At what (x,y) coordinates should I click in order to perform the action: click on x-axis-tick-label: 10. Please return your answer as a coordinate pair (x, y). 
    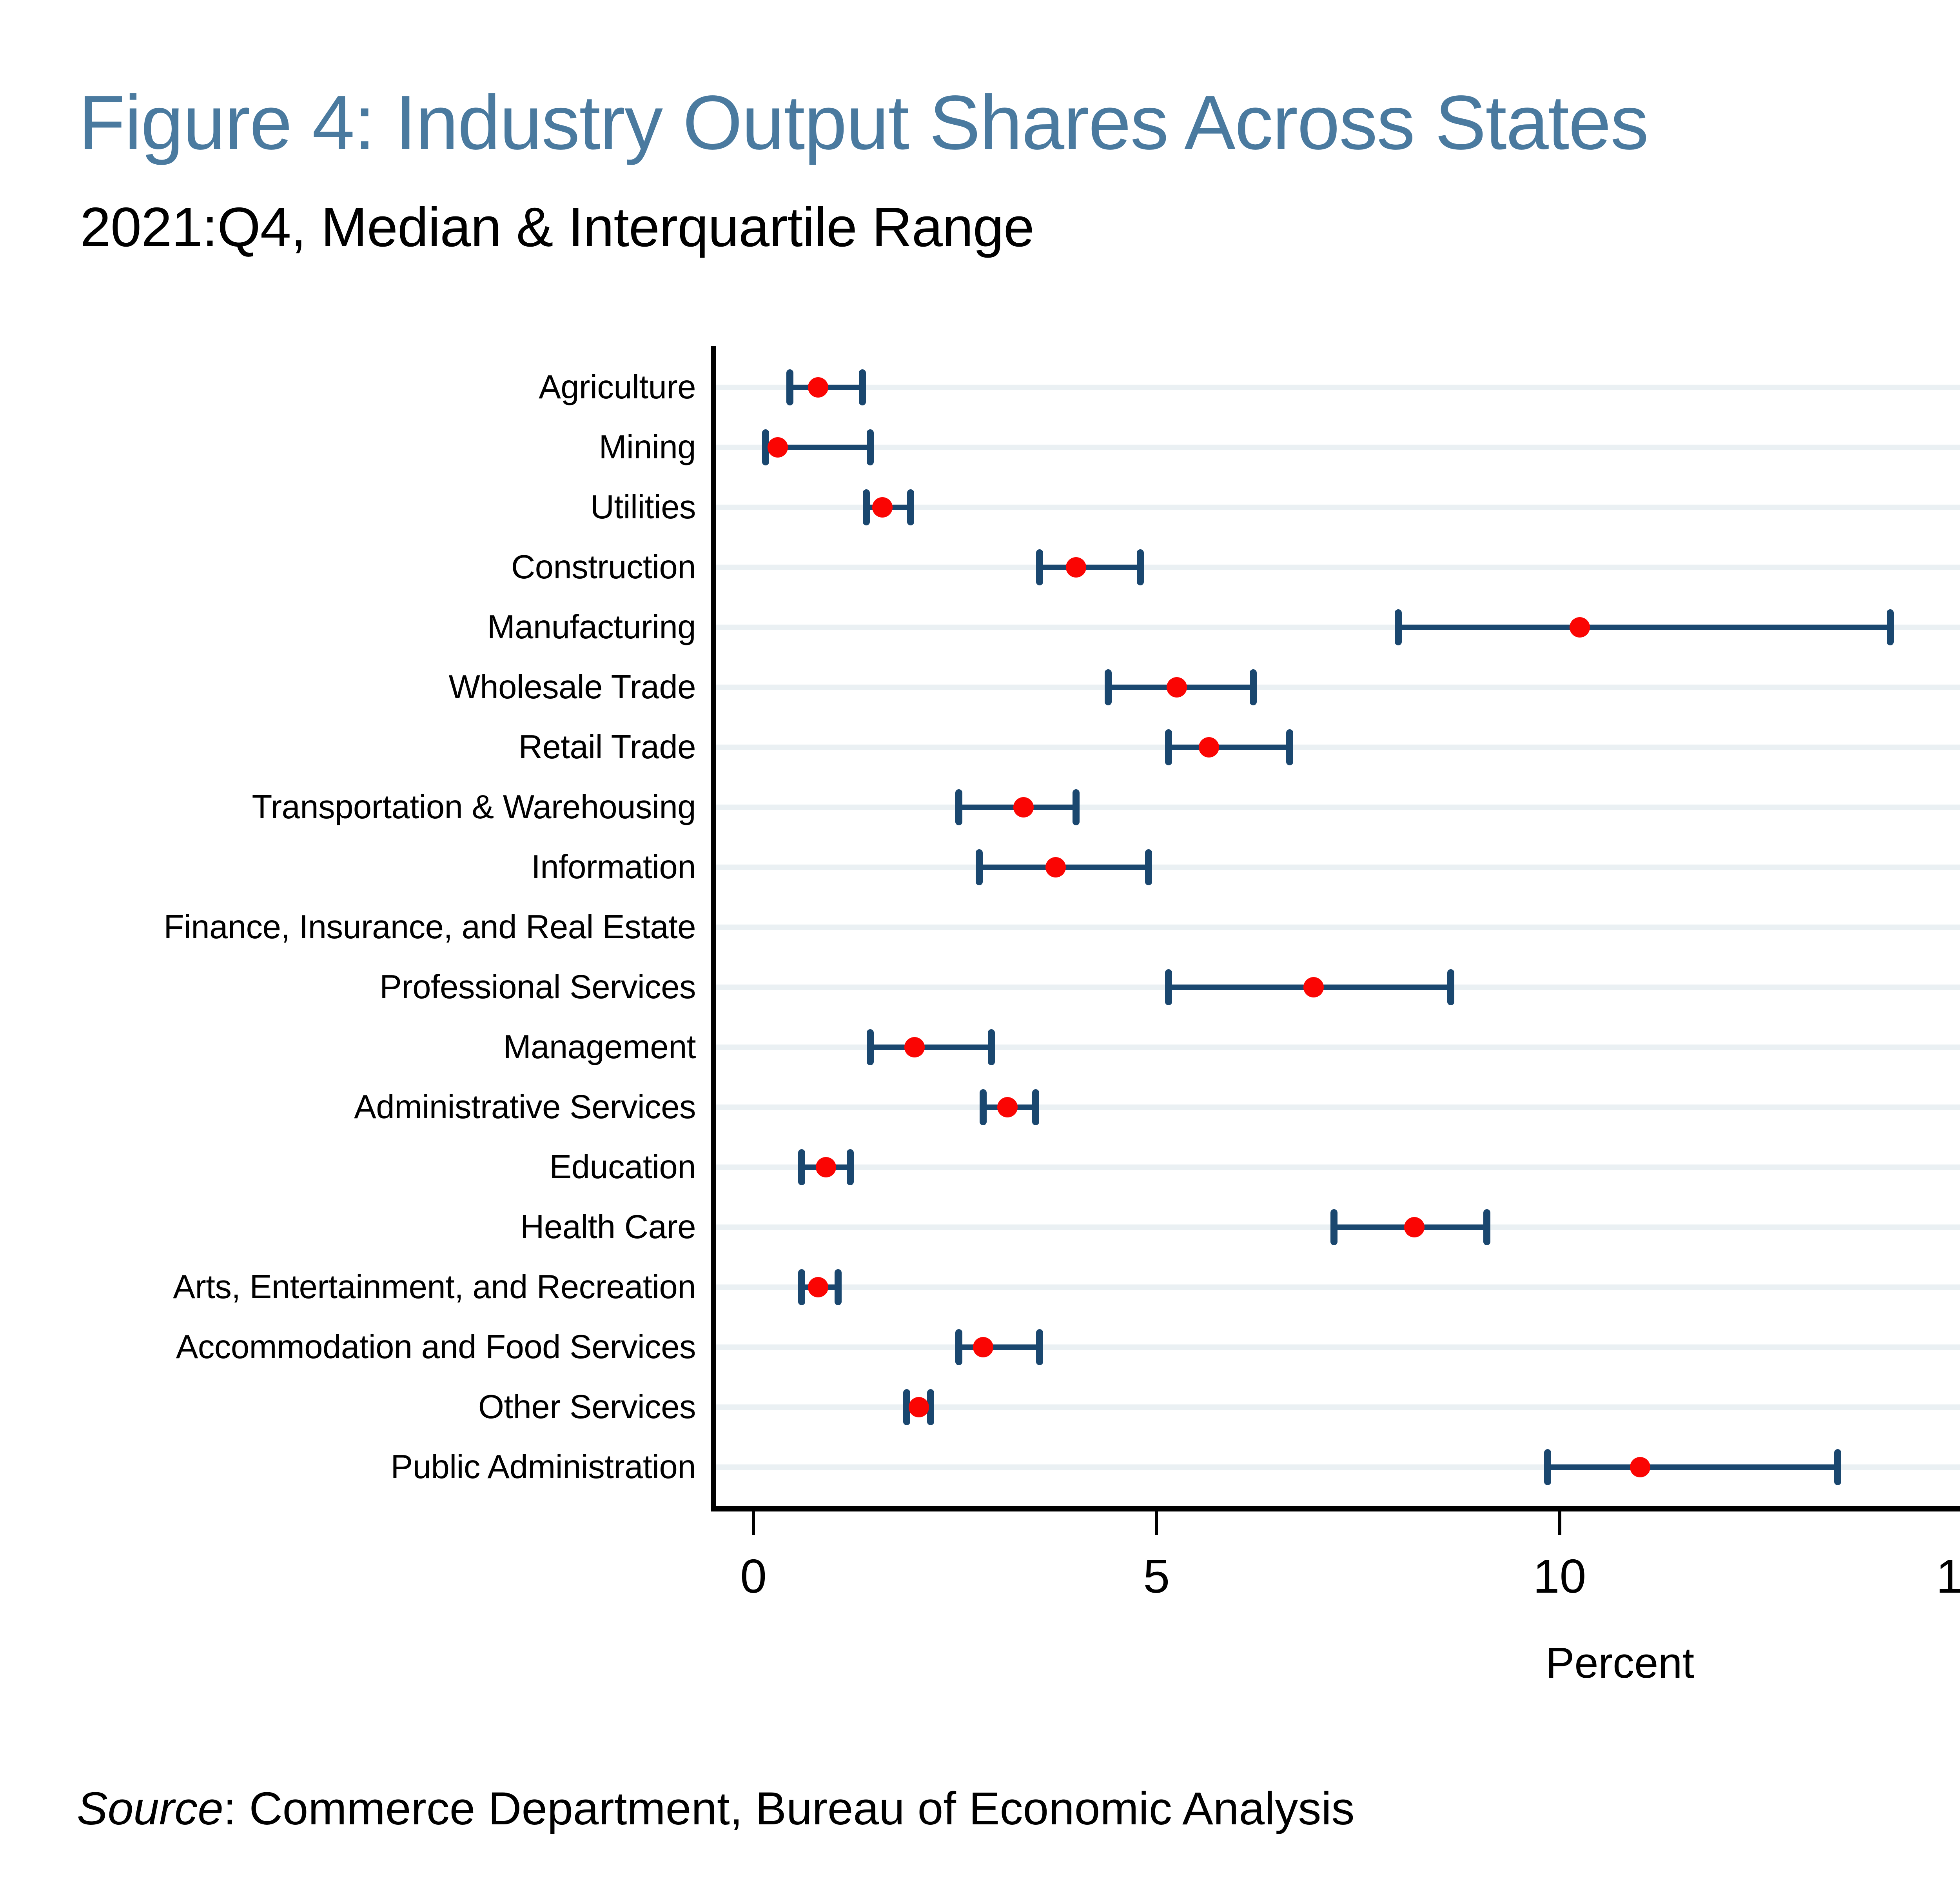
    Looking at the image, I should click on (1559, 1576).